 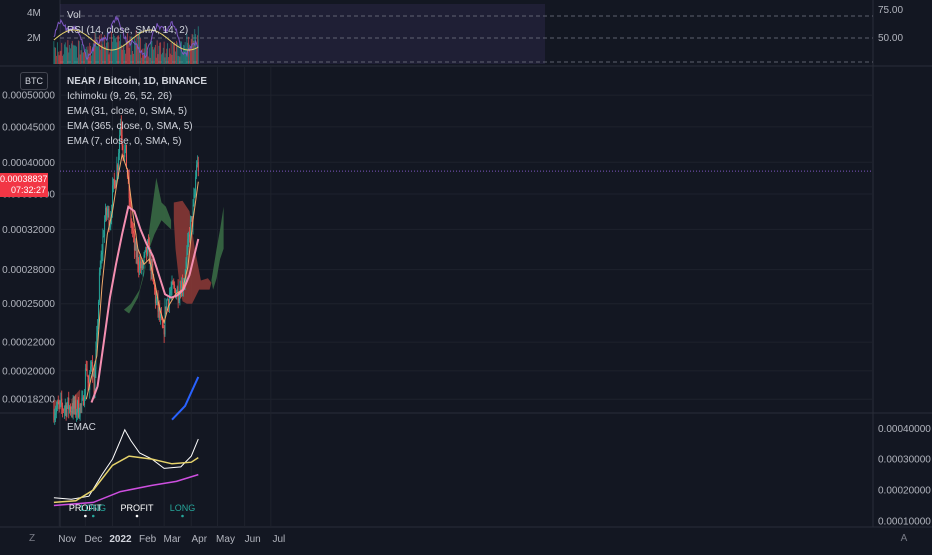 What do you see at coordinates (217, 248) in the screenshot?
I see `cloud-green-b` at bounding box center [217, 248].